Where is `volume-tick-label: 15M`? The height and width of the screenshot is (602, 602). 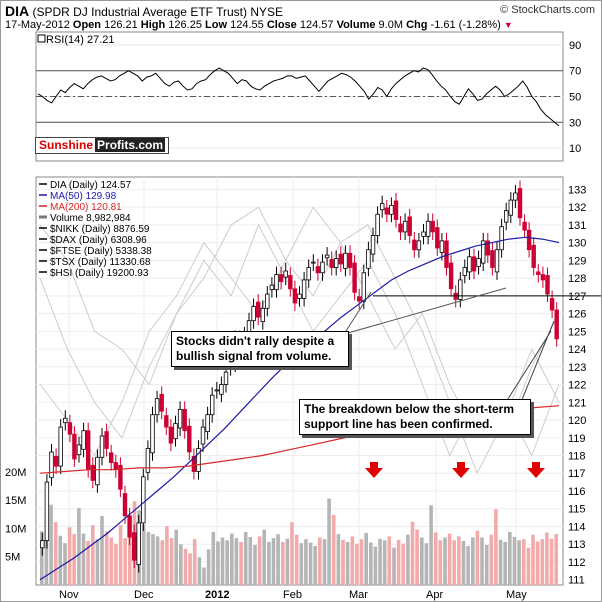 volume-tick-label: 15M is located at coordinates (15, 501).